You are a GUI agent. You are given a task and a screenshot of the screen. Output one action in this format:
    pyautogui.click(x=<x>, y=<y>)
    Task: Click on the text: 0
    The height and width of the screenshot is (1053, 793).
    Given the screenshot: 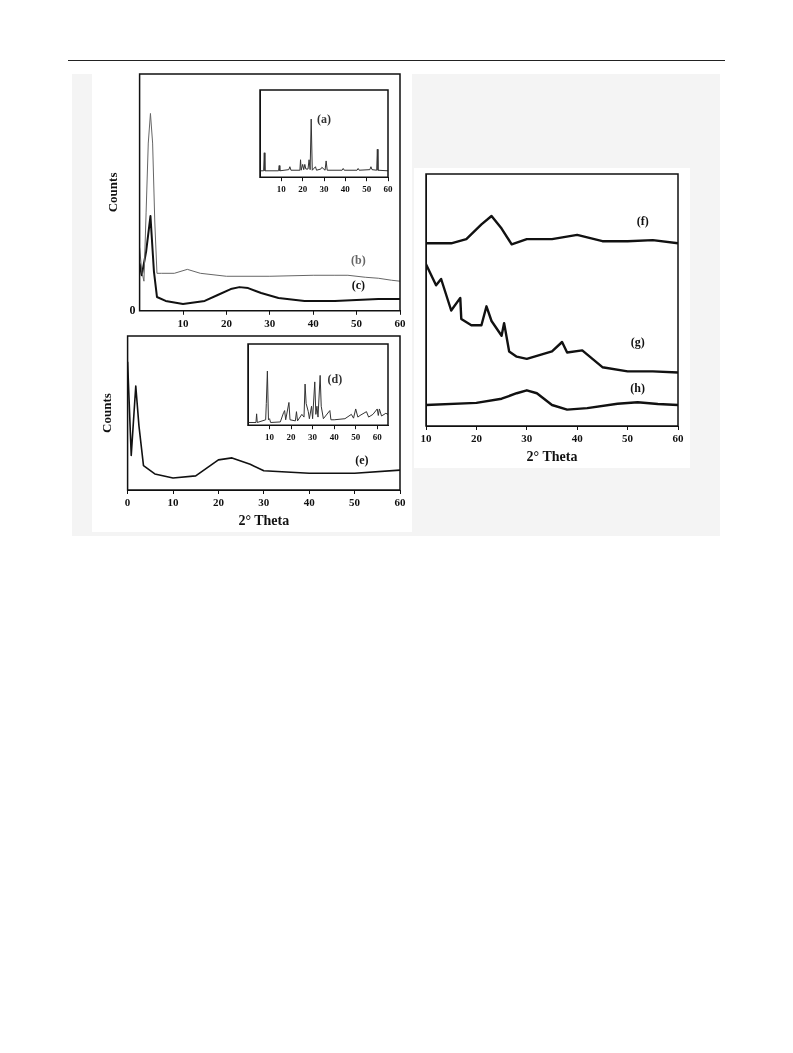 What is the action you would take?
    pyautogui.click(x=132, y=309)
    